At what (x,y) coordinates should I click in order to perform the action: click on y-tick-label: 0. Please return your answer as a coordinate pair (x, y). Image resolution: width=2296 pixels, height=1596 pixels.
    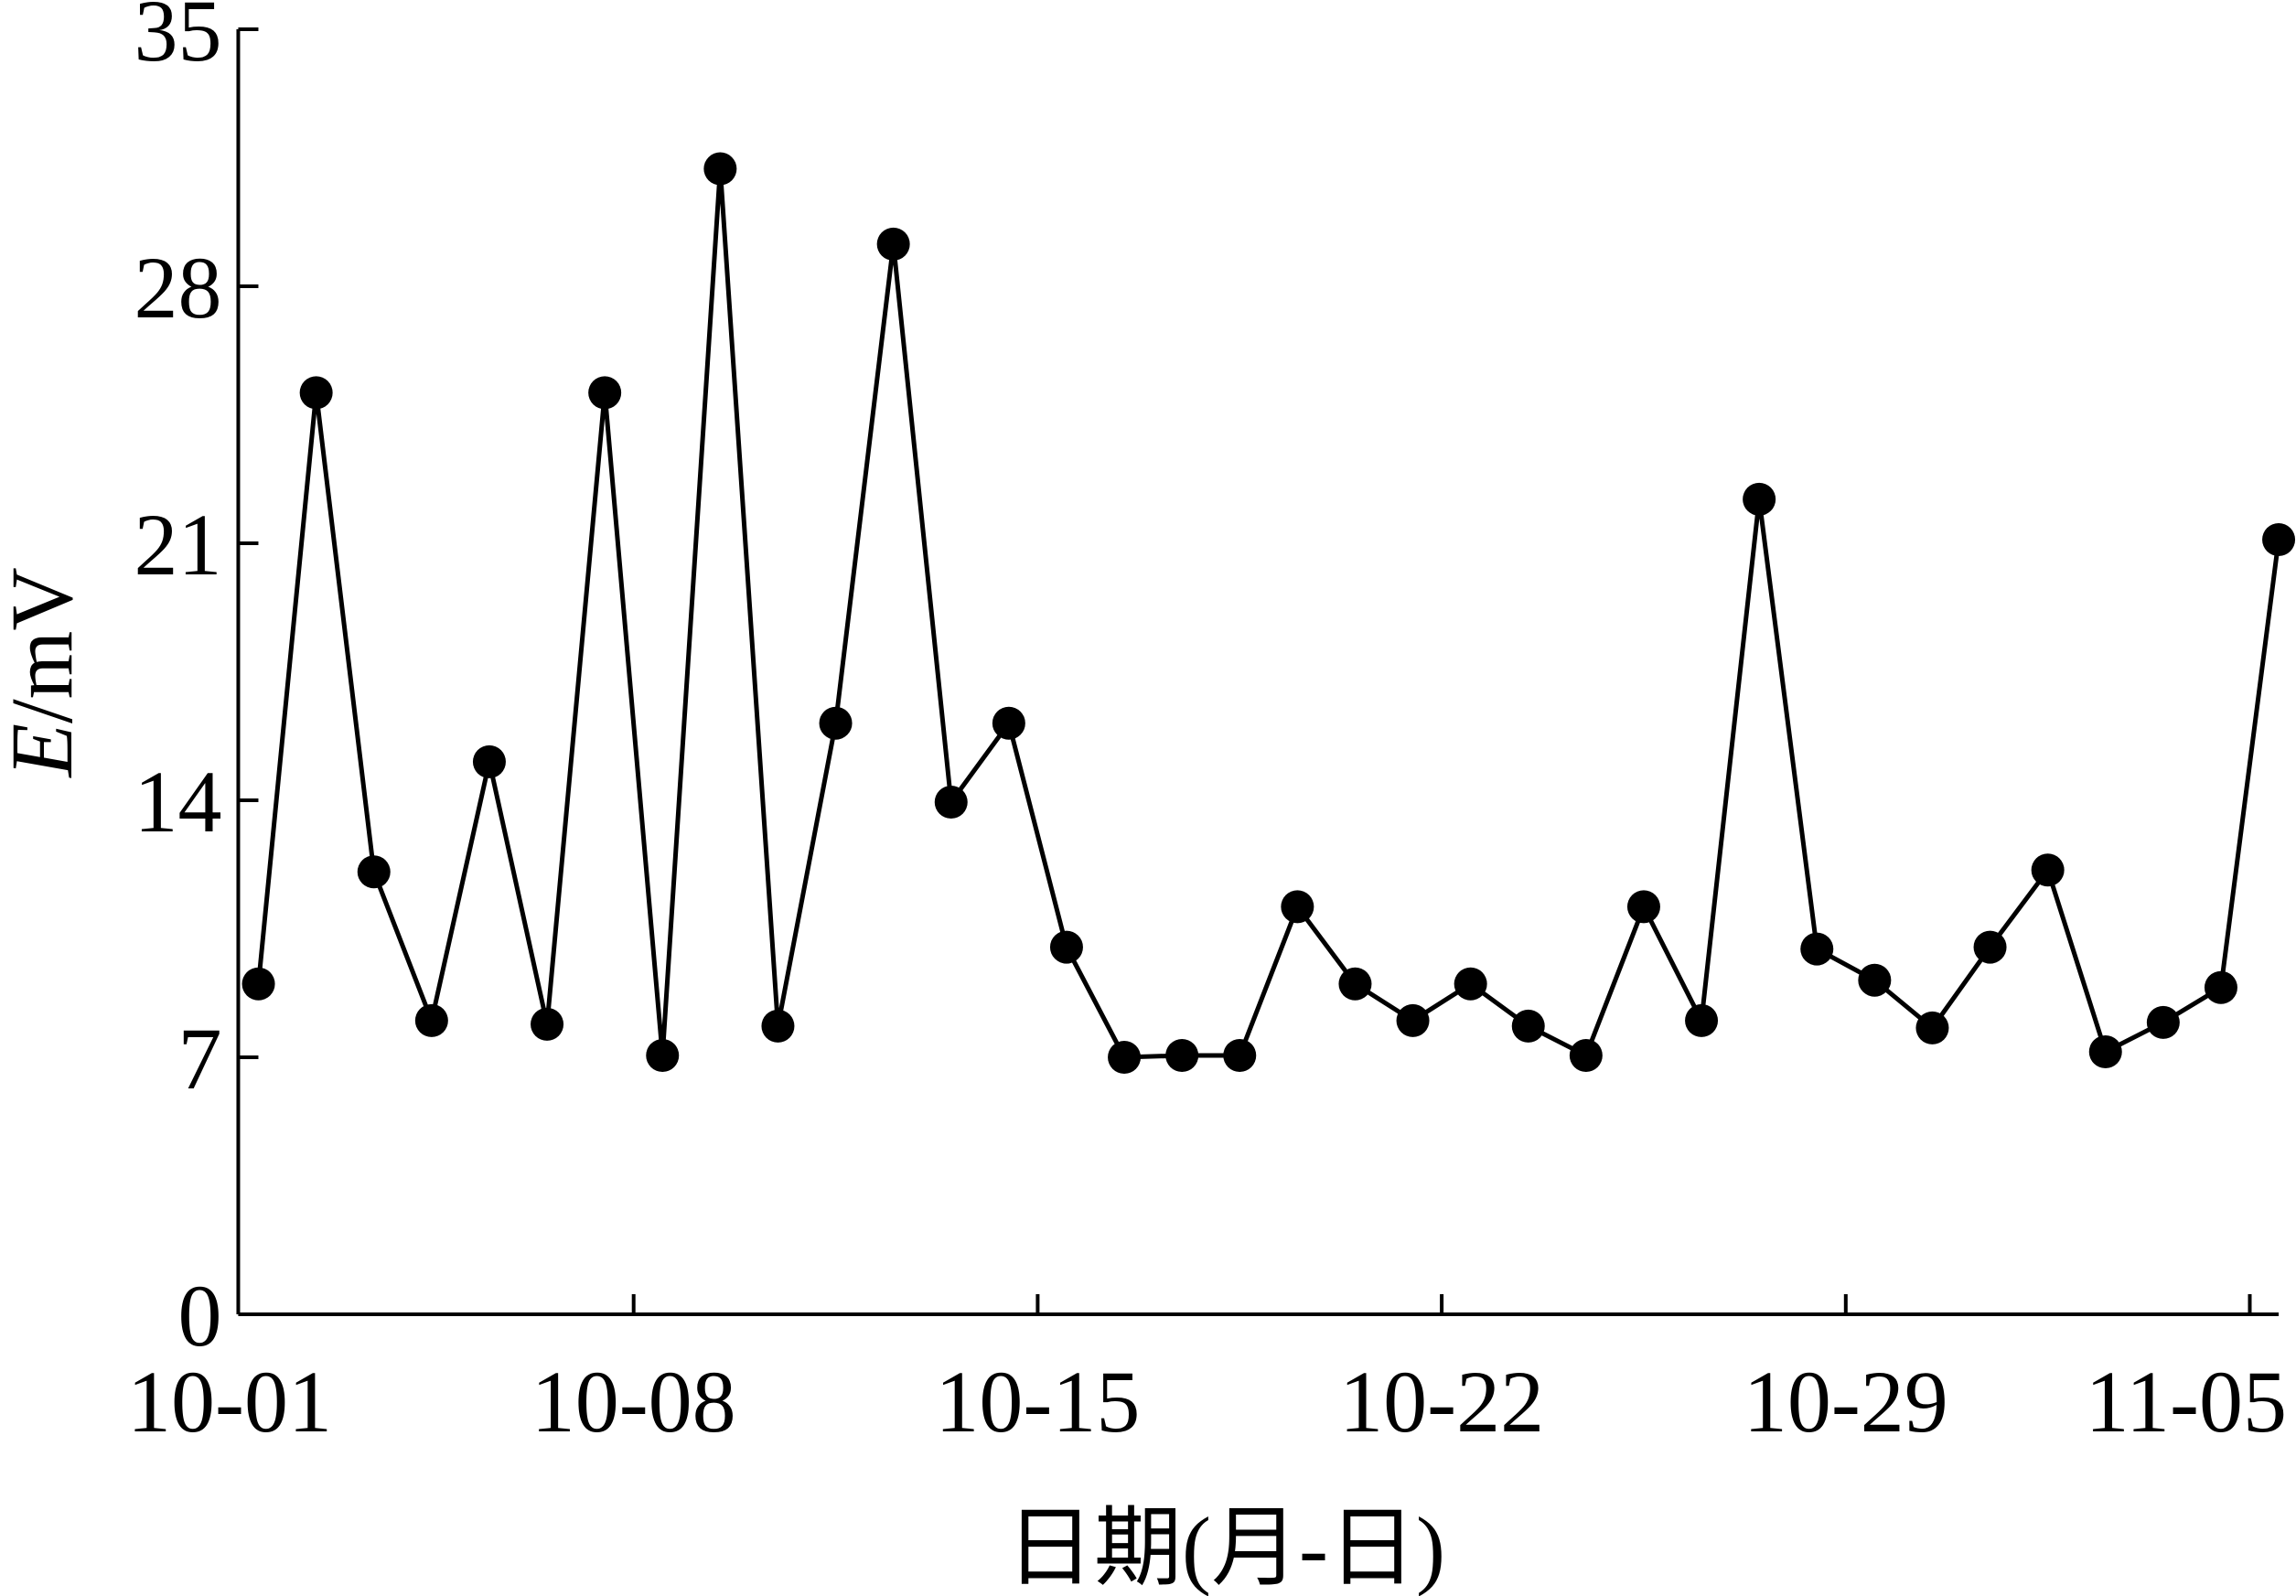
    Looking at the image, I should click on (199, 1316).